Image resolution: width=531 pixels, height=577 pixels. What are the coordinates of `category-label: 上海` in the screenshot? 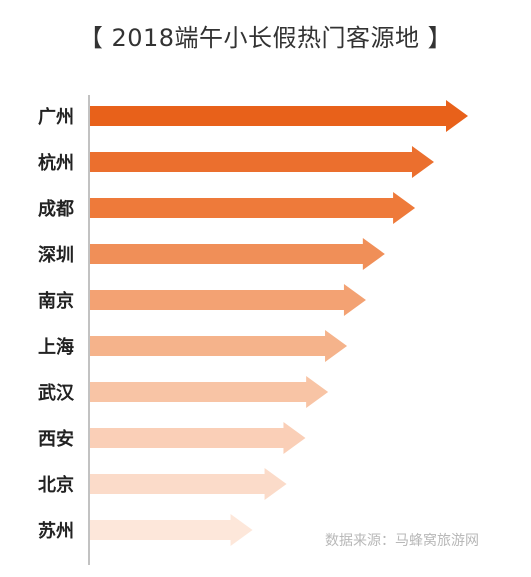 It's located at (56, 347).